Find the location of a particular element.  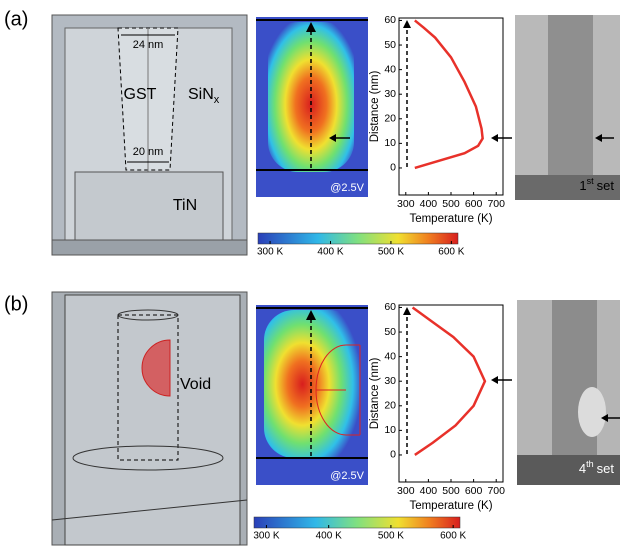

heatmap-hot is located at coordinates (312, 384).